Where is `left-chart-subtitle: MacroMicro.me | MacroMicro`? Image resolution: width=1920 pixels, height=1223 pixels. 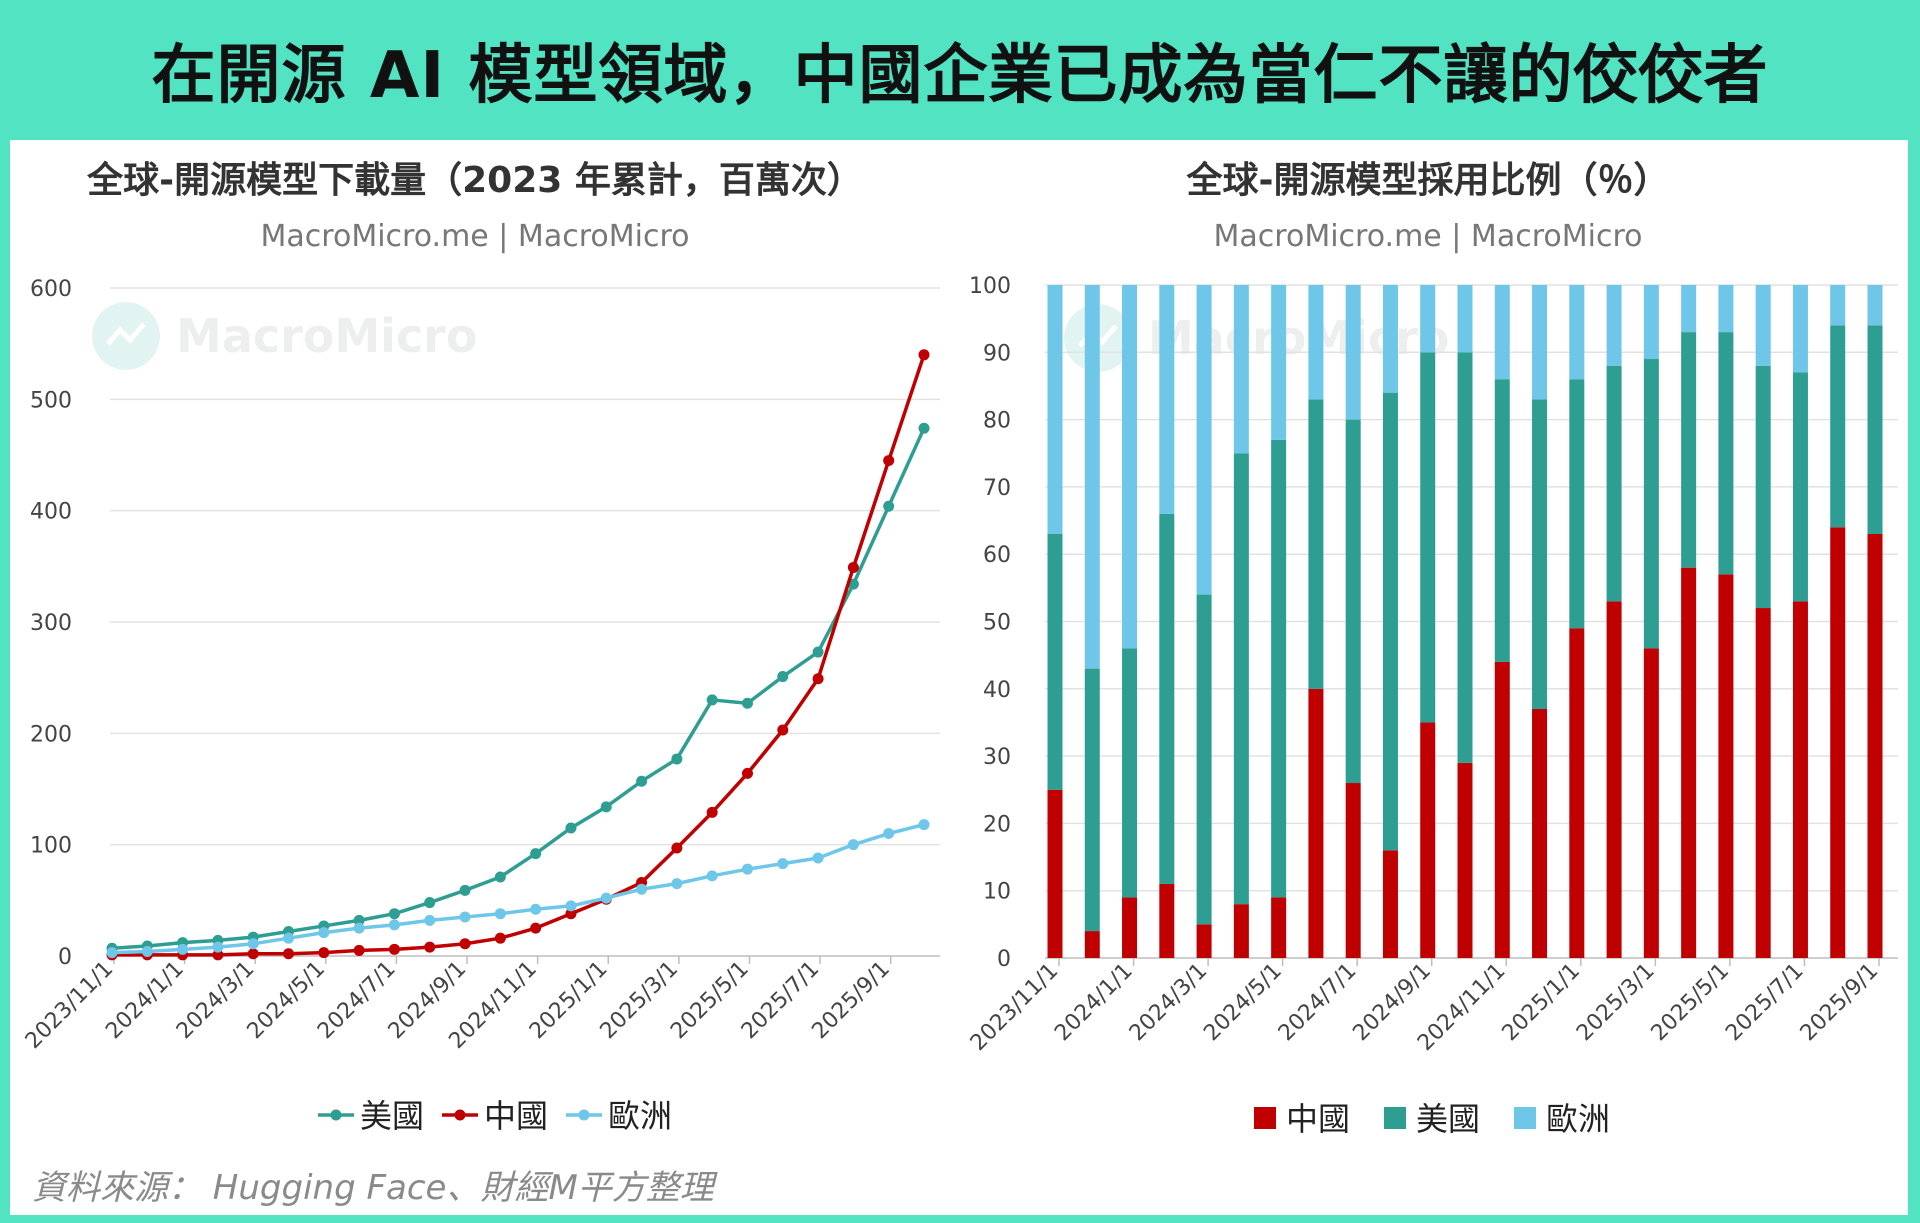
left-chart-subtitle: MacroMicro.me | MacroMicro is located at coordinates (475, 236).